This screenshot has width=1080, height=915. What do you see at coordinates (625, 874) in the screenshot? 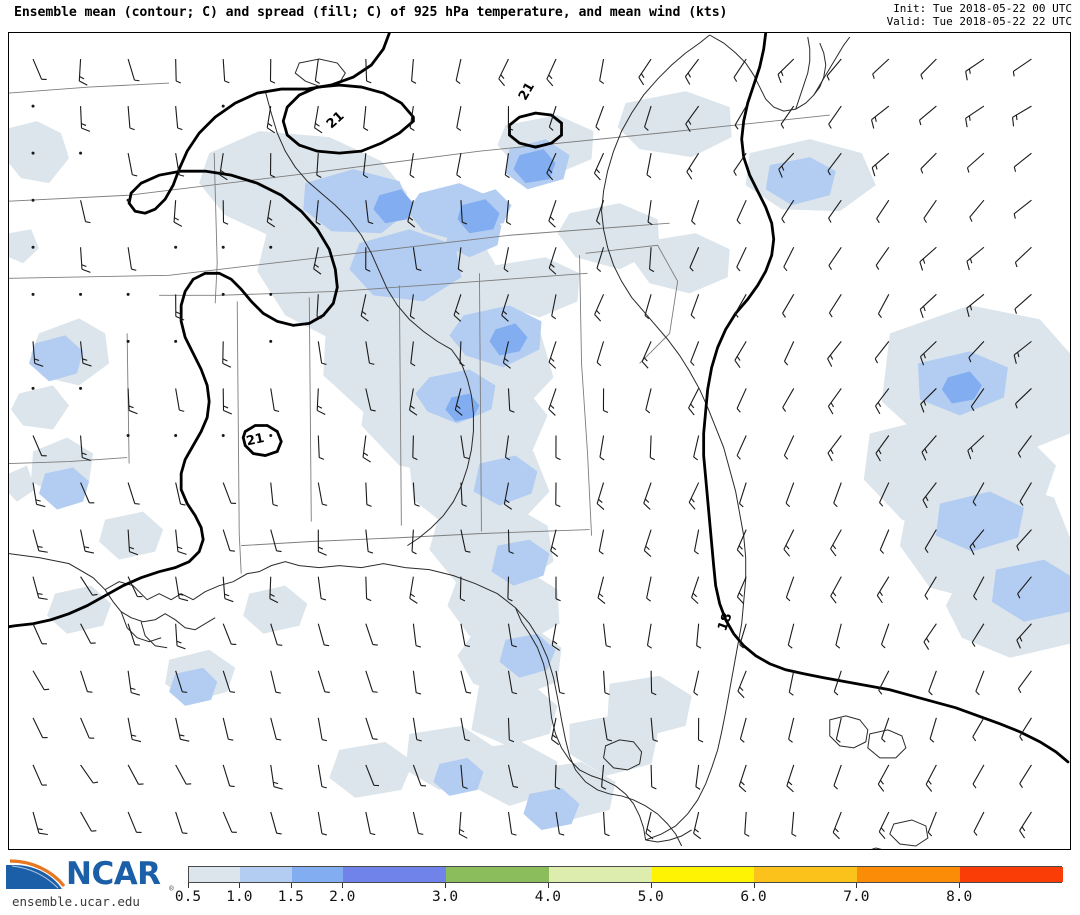
I see `colorbar` at bounding box center [625, 874].